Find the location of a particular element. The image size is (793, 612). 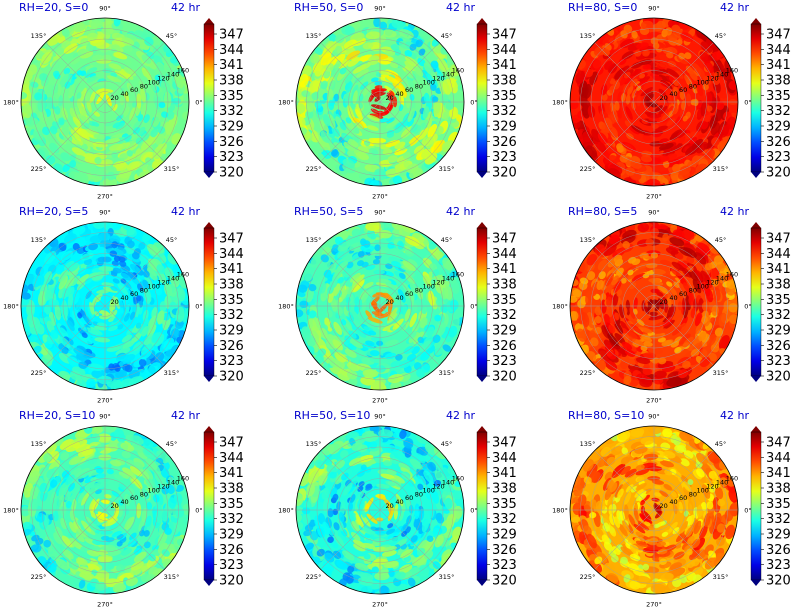

colorbar-tick-label: 341 is located at coordinates (504, 473).